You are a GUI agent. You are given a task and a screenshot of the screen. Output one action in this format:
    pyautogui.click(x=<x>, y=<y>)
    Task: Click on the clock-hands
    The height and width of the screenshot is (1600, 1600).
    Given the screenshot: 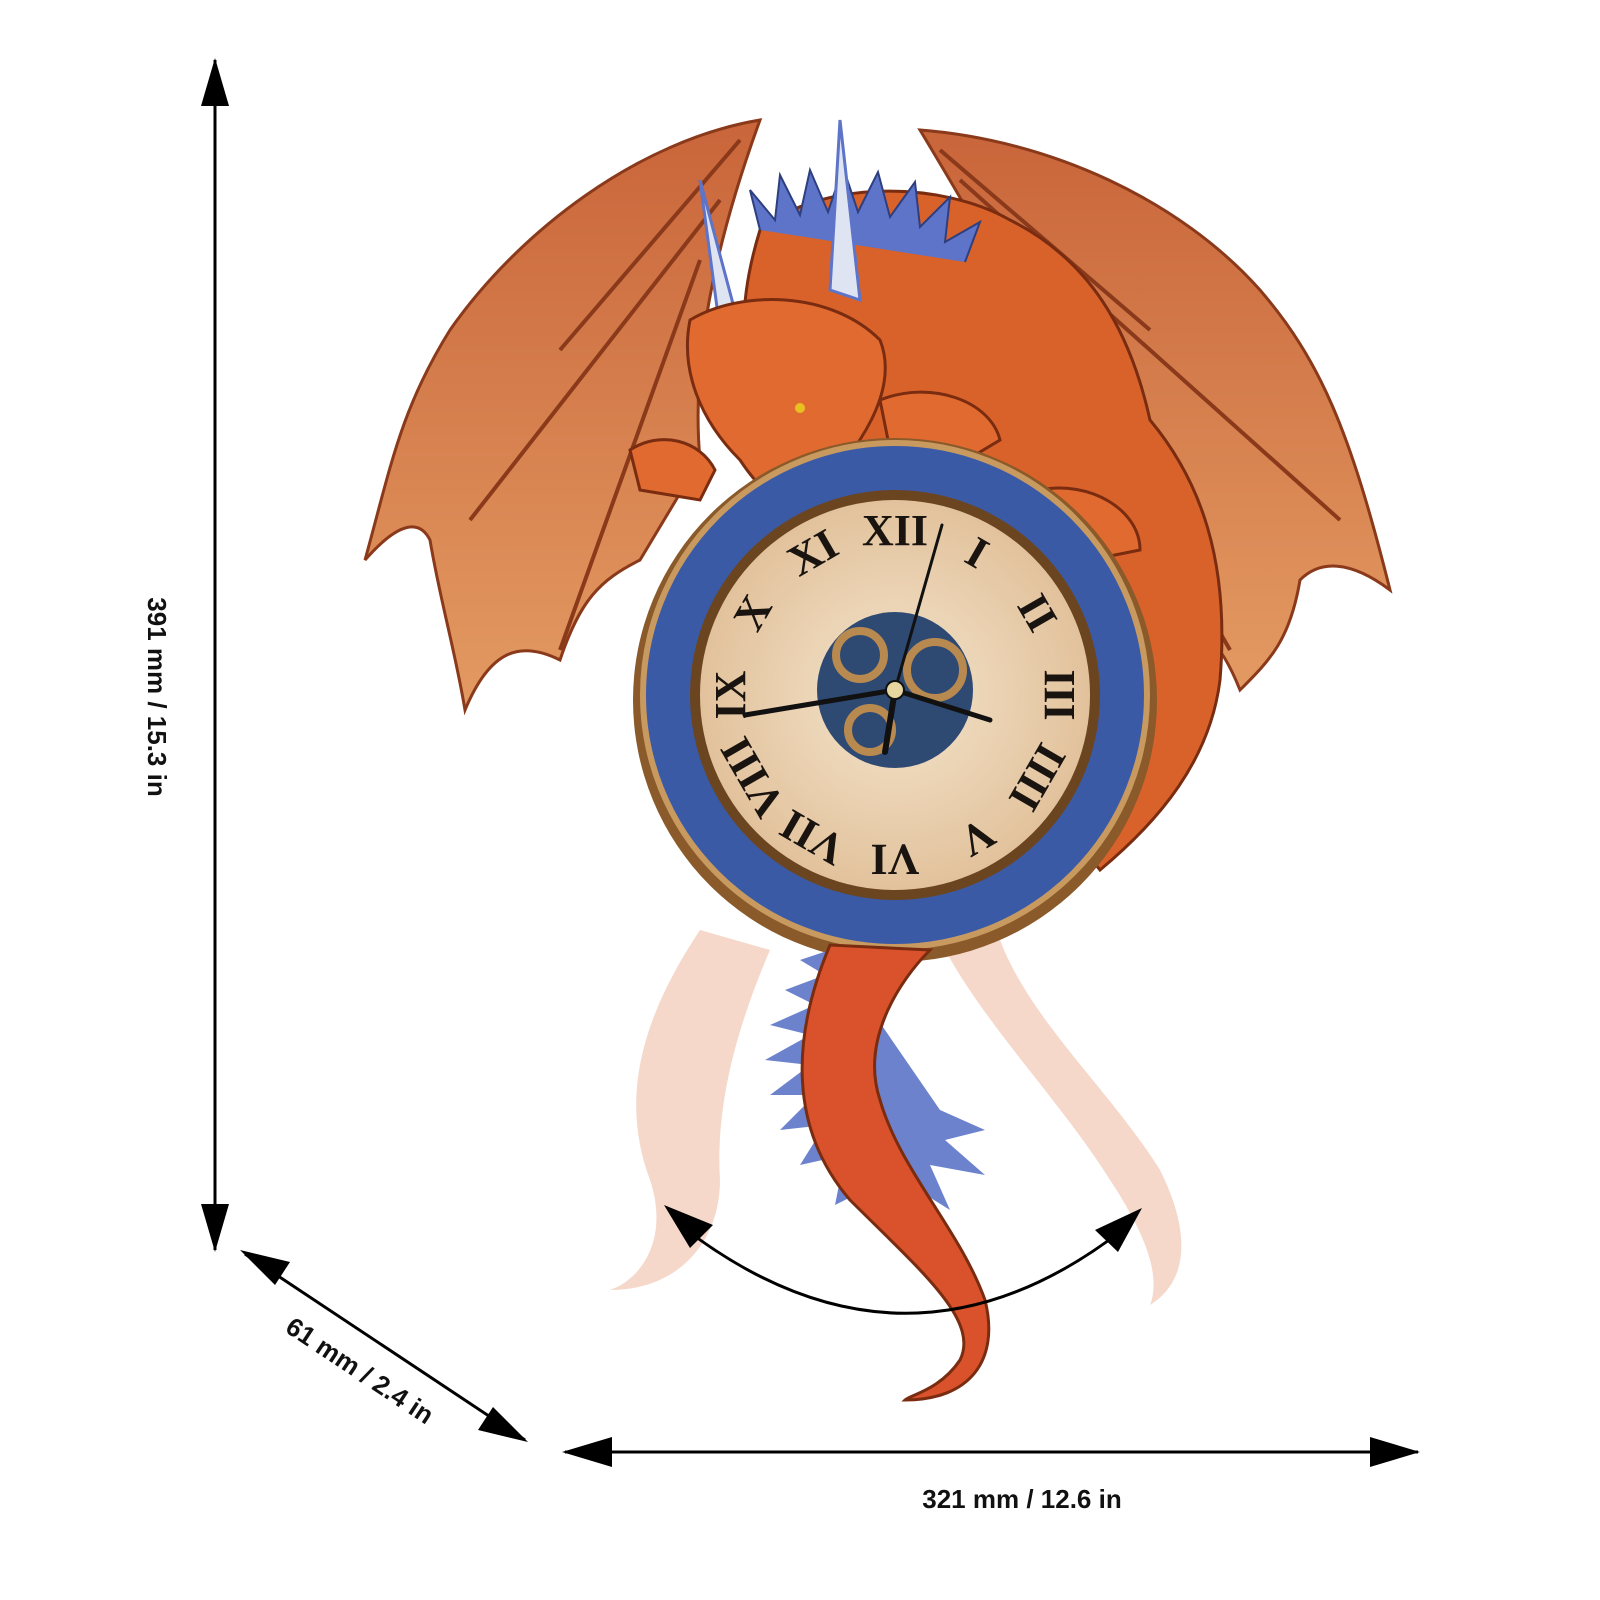 What is the action you would take?
    pyautogui.click(x=867, y=639)
    